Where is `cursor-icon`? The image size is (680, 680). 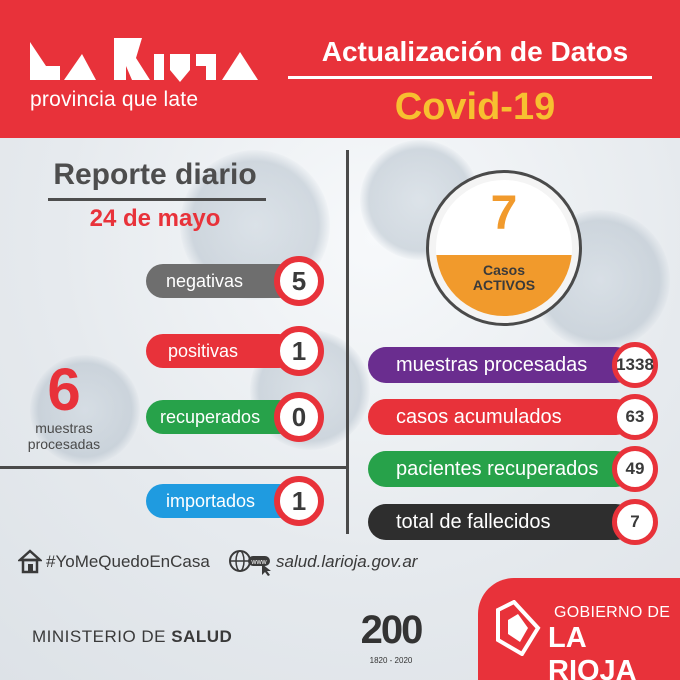 cursor-icon is located at coordinates (266, 570).